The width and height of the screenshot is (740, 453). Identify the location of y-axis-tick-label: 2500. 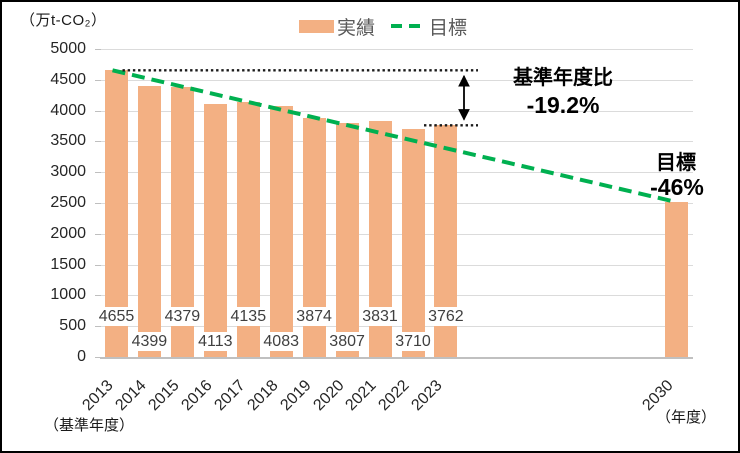
(68, 202).